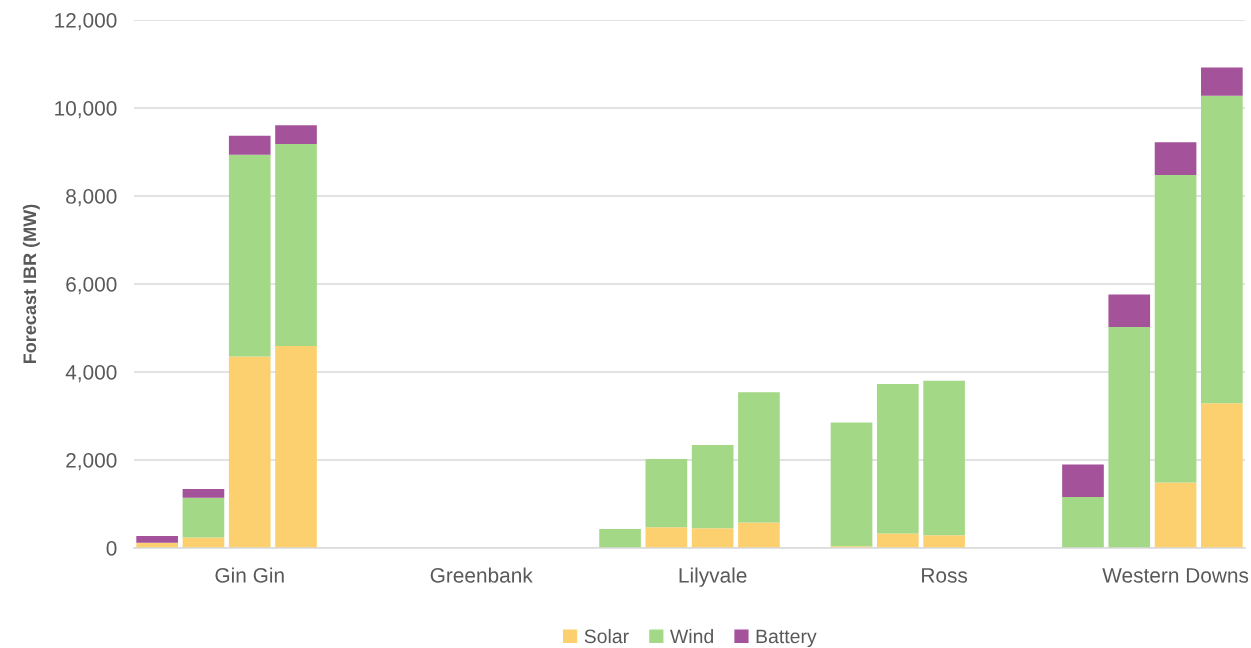 This screenshot has width=1251, height=648. What do you see at coordinates (91, 286) in the screenshot?
I see `y-tick-label: 6,000` at bounding box center [91, 286].